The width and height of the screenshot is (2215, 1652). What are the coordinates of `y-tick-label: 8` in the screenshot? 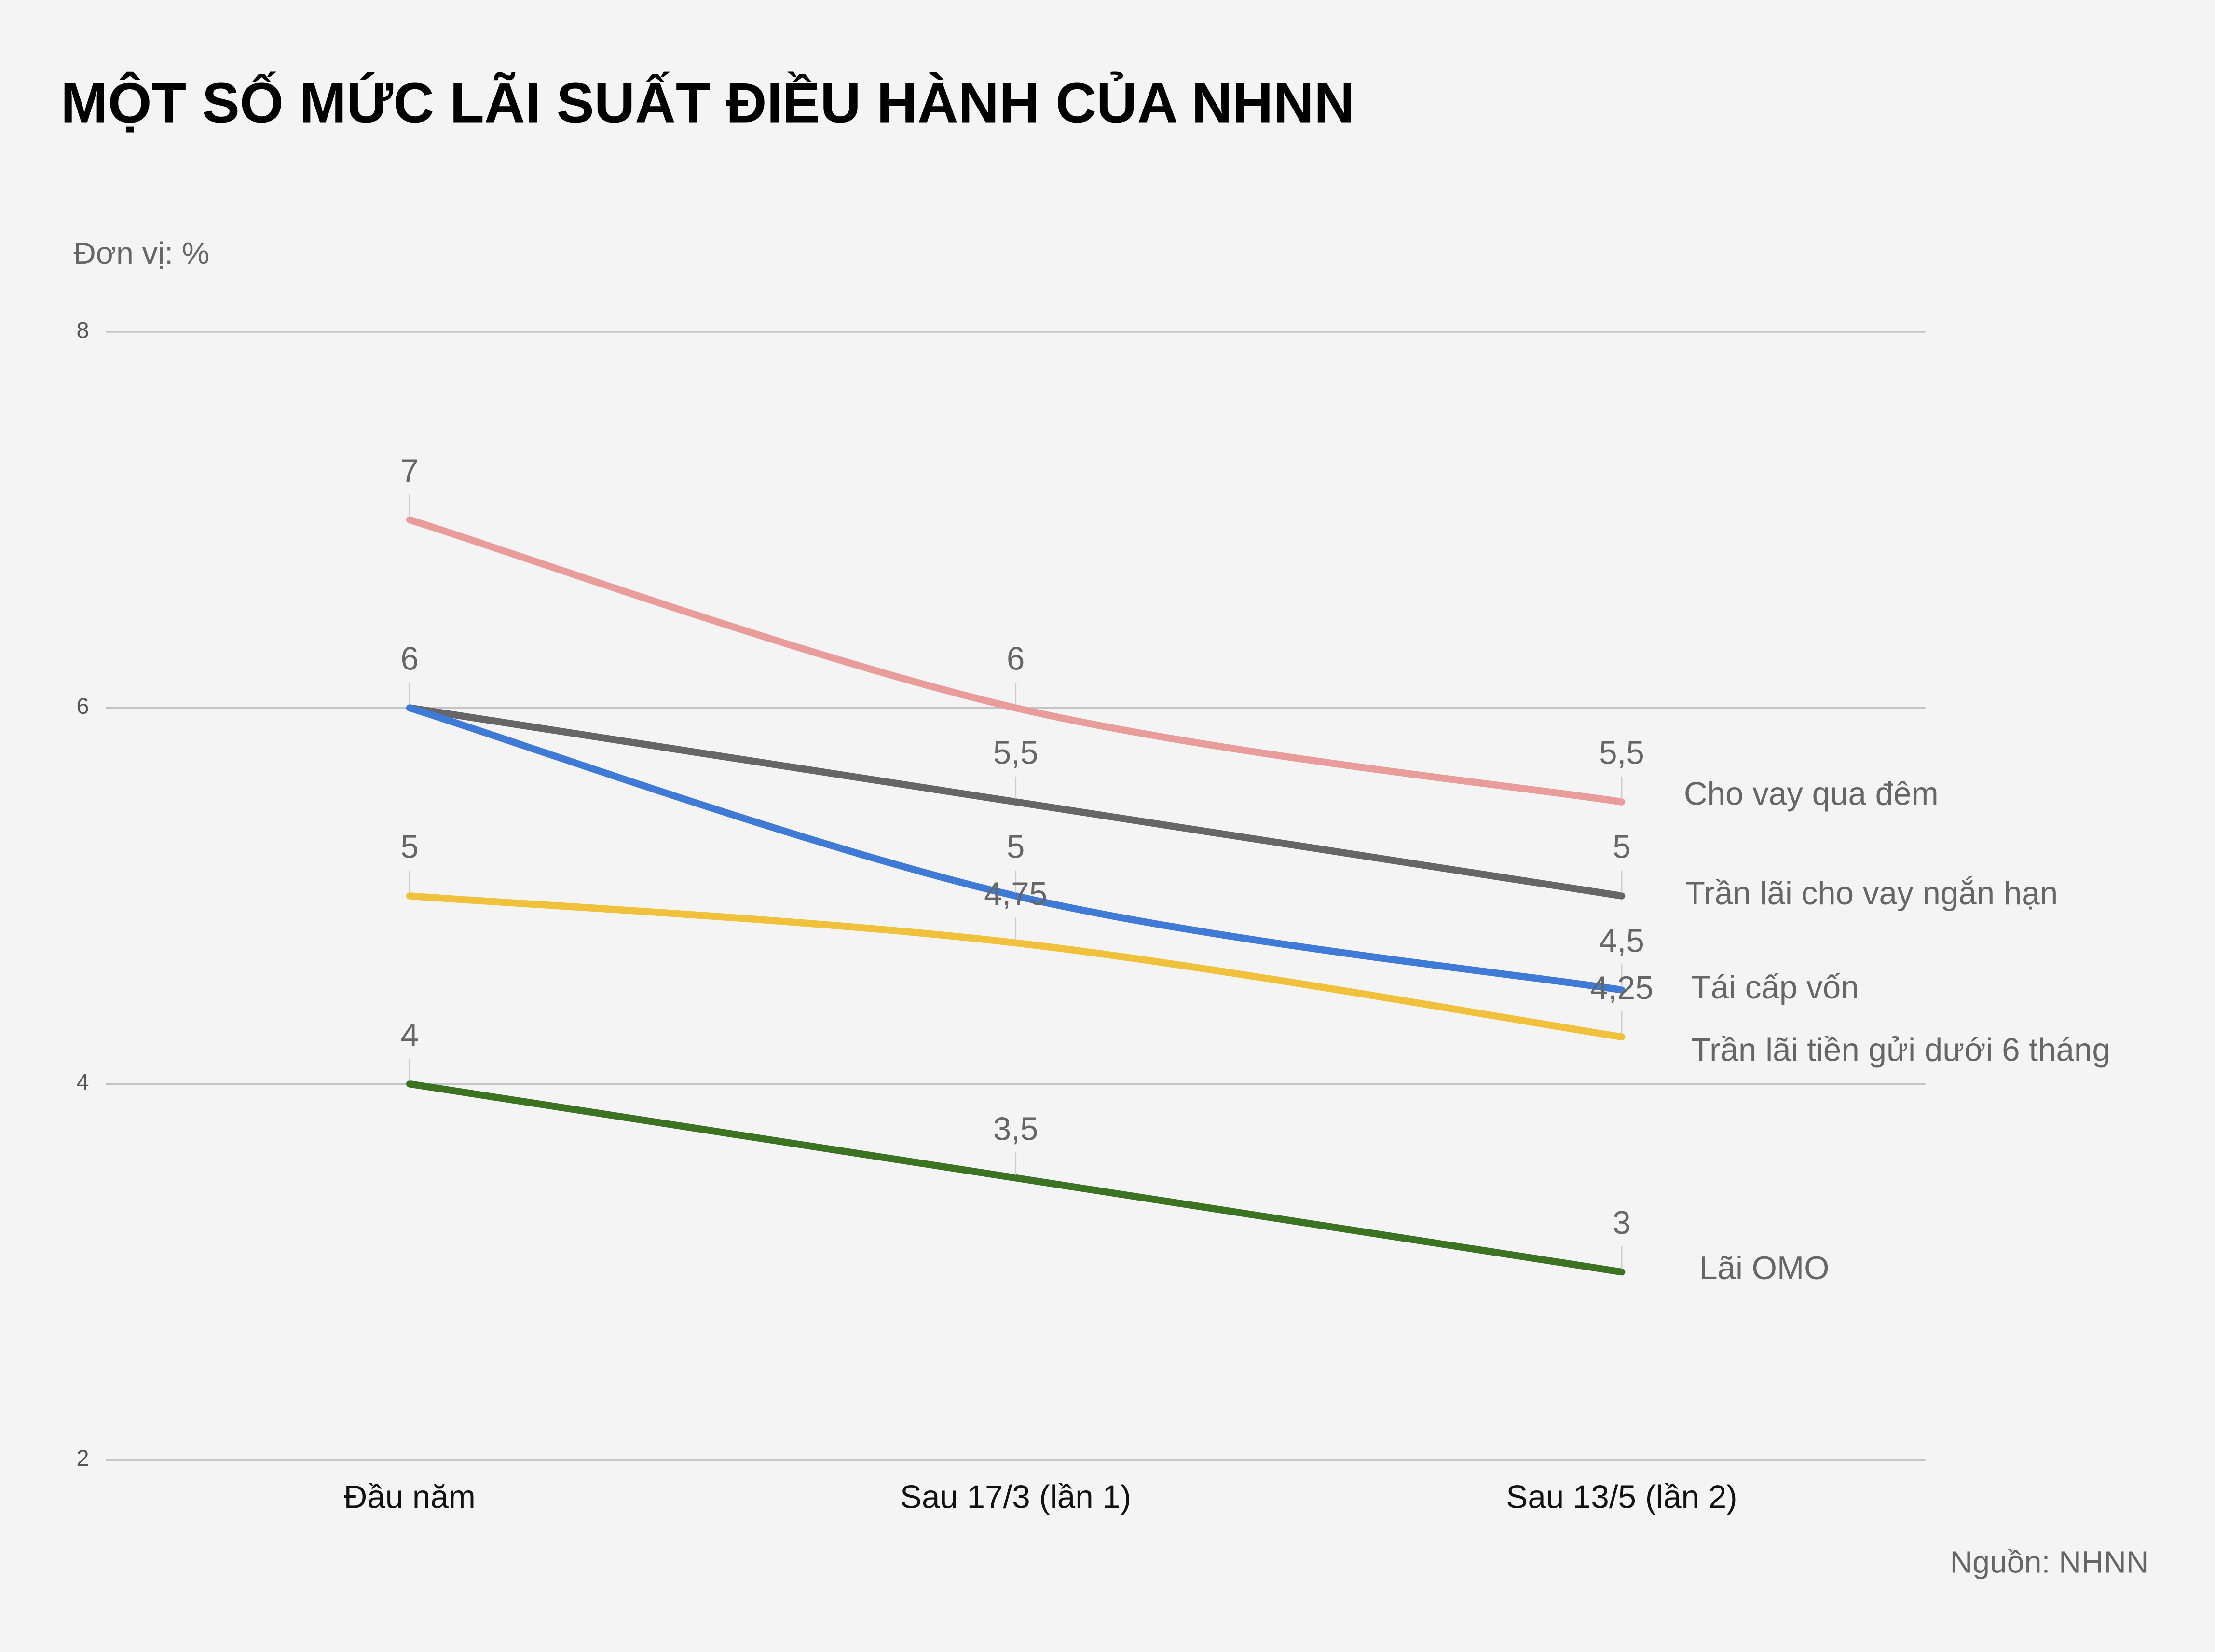 It's located at (82, 329).